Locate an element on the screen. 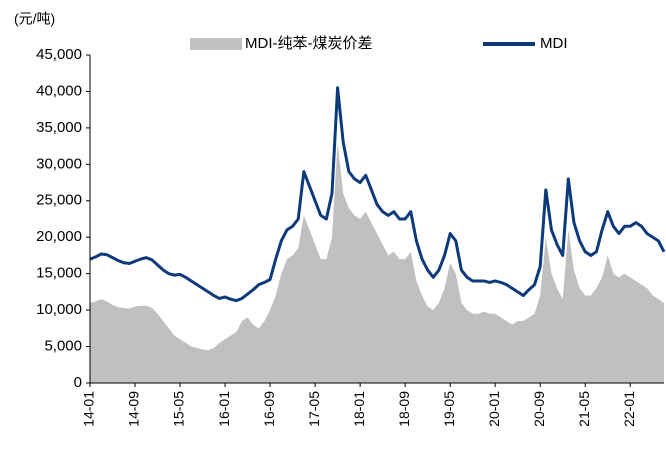 The image size is (666, 450). x-tick-label: 16-01 is located at coordinates (224, 409).